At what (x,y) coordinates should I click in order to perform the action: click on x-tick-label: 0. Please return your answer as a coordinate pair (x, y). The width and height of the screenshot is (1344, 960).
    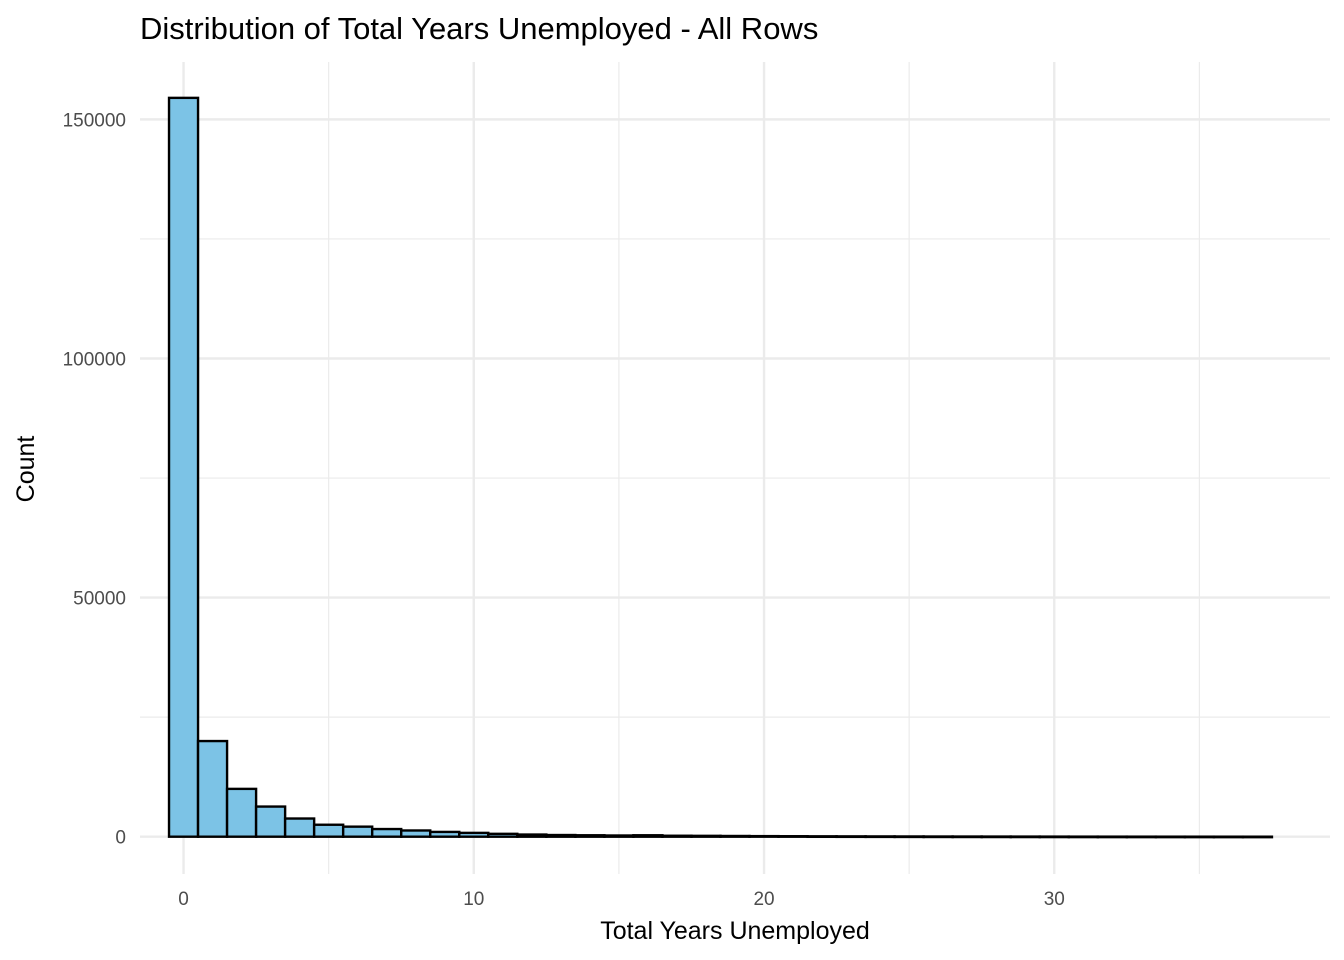
    Looking at the image, I should click on (183, 899).